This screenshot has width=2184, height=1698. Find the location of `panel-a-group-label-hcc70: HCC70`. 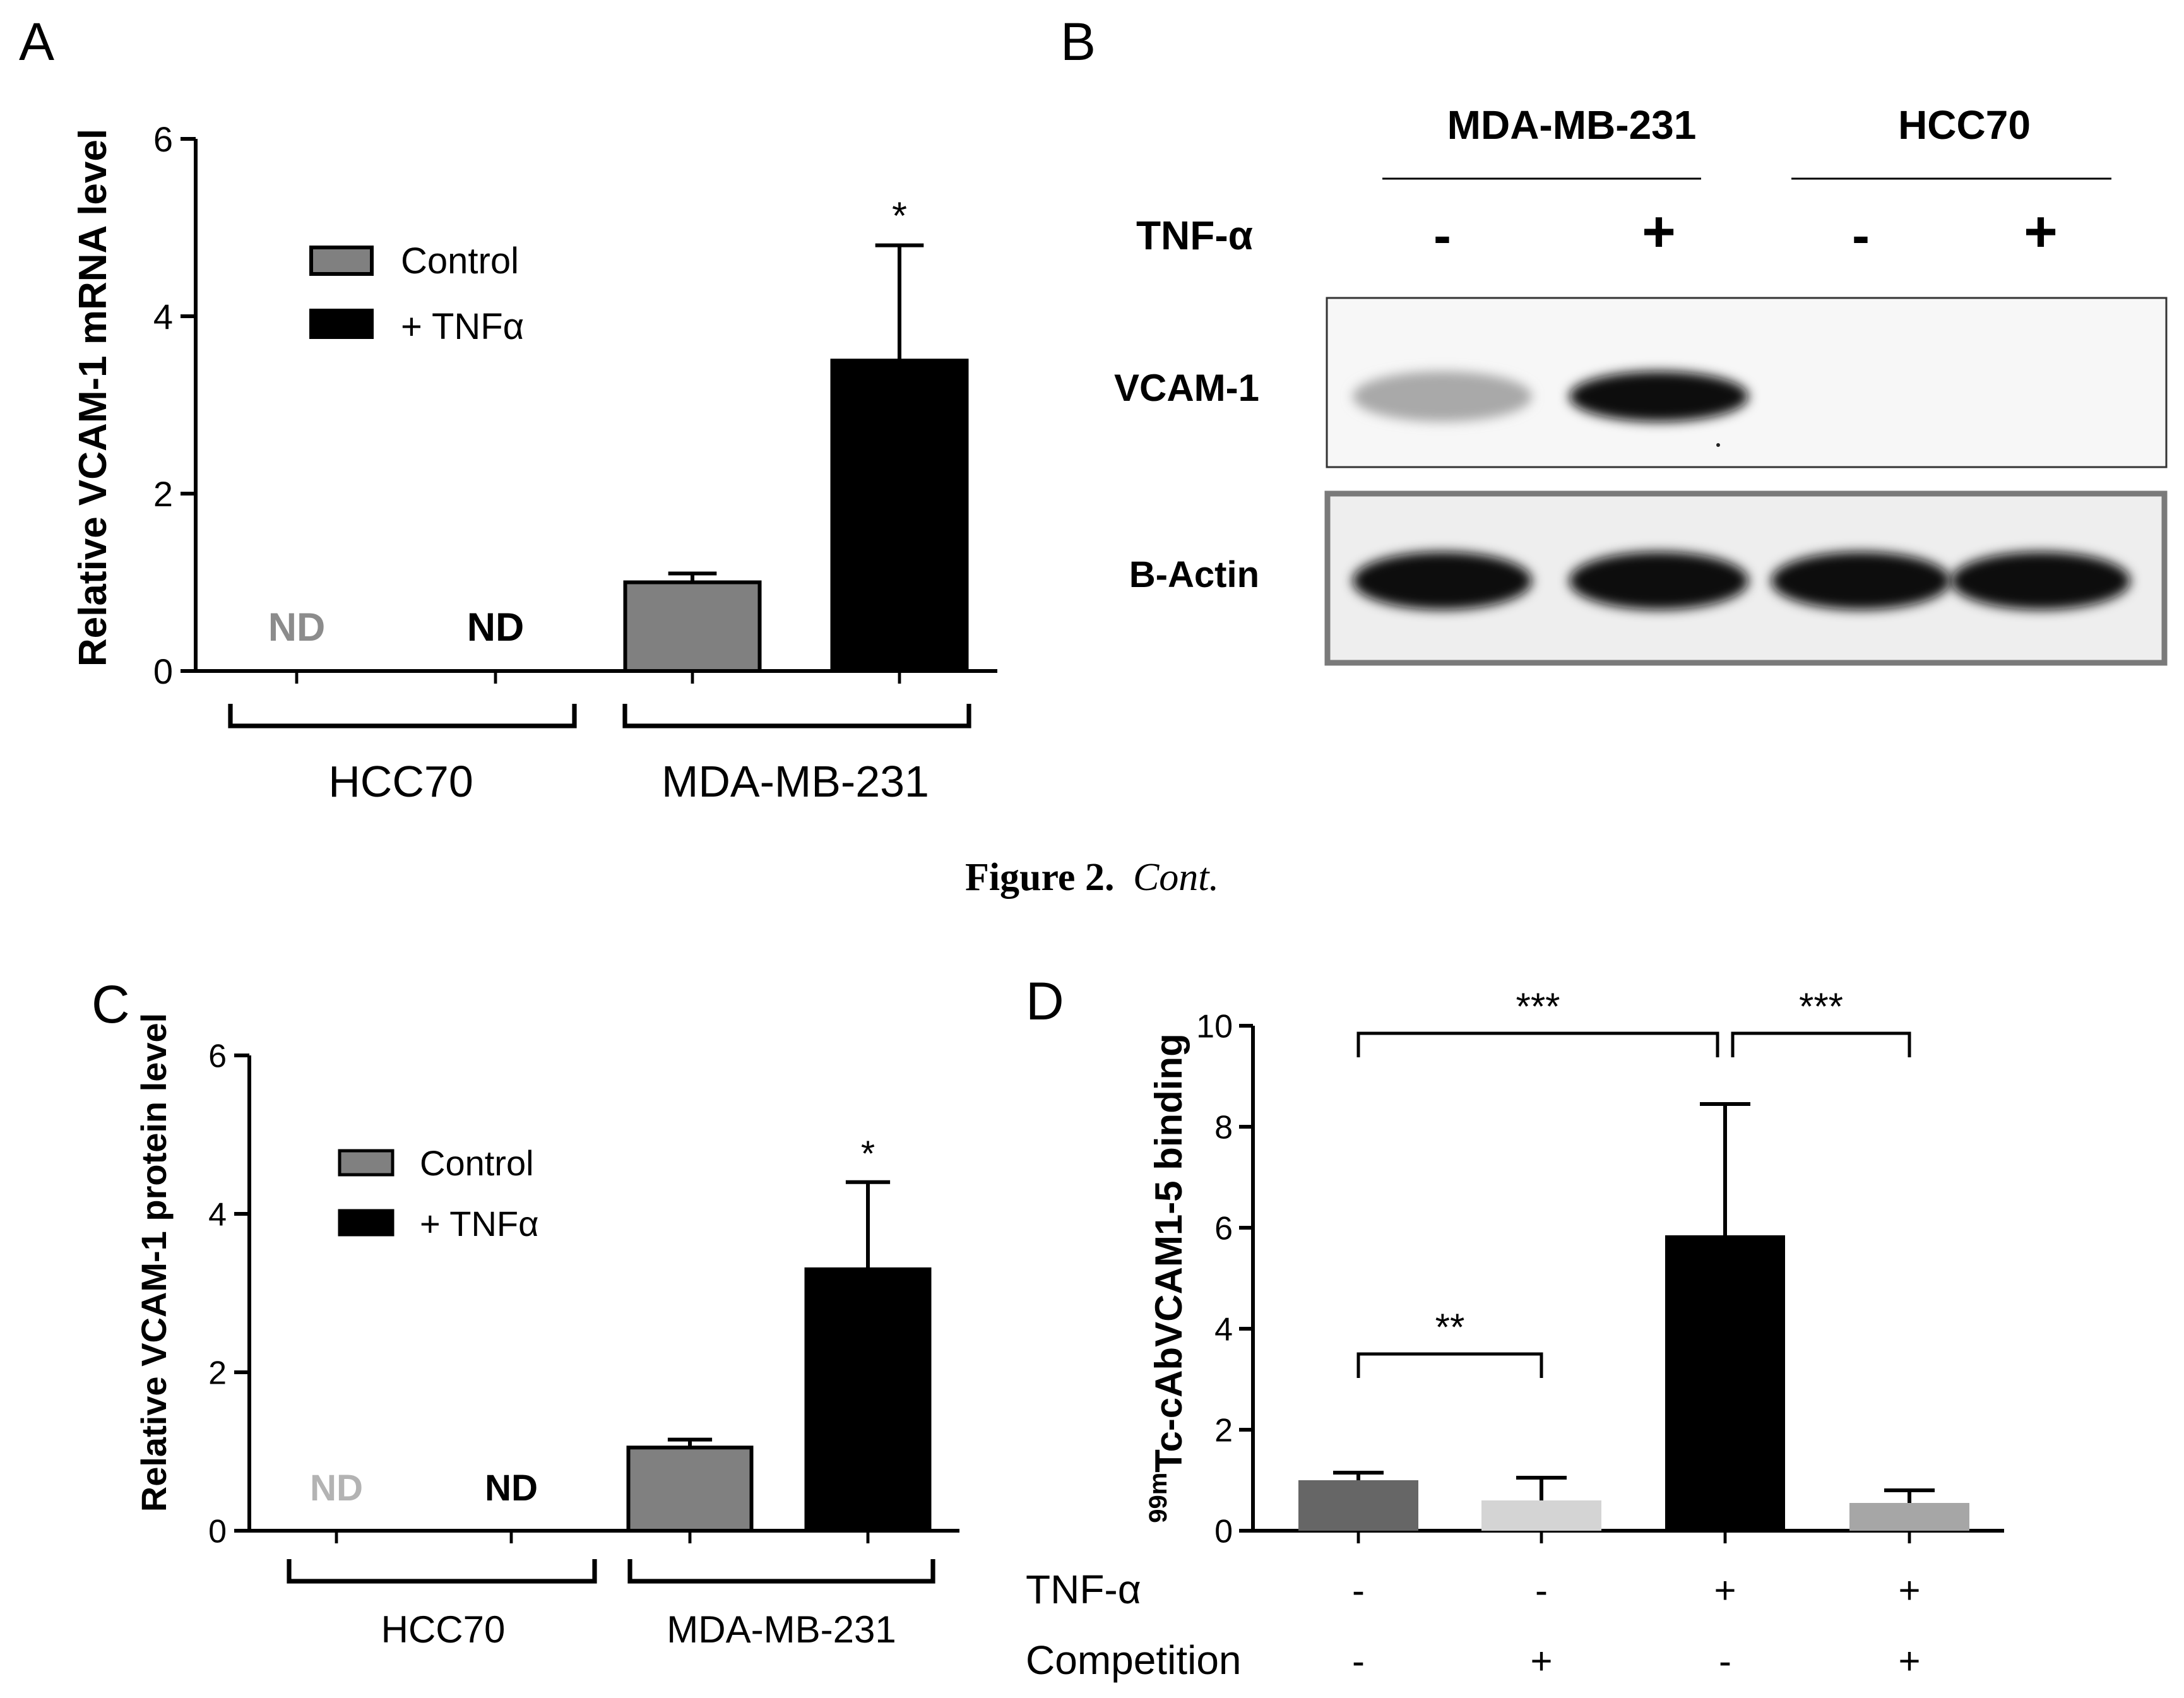

panel-a-group-label-hcc70: HCC70 is located at coordinates (400, 781).